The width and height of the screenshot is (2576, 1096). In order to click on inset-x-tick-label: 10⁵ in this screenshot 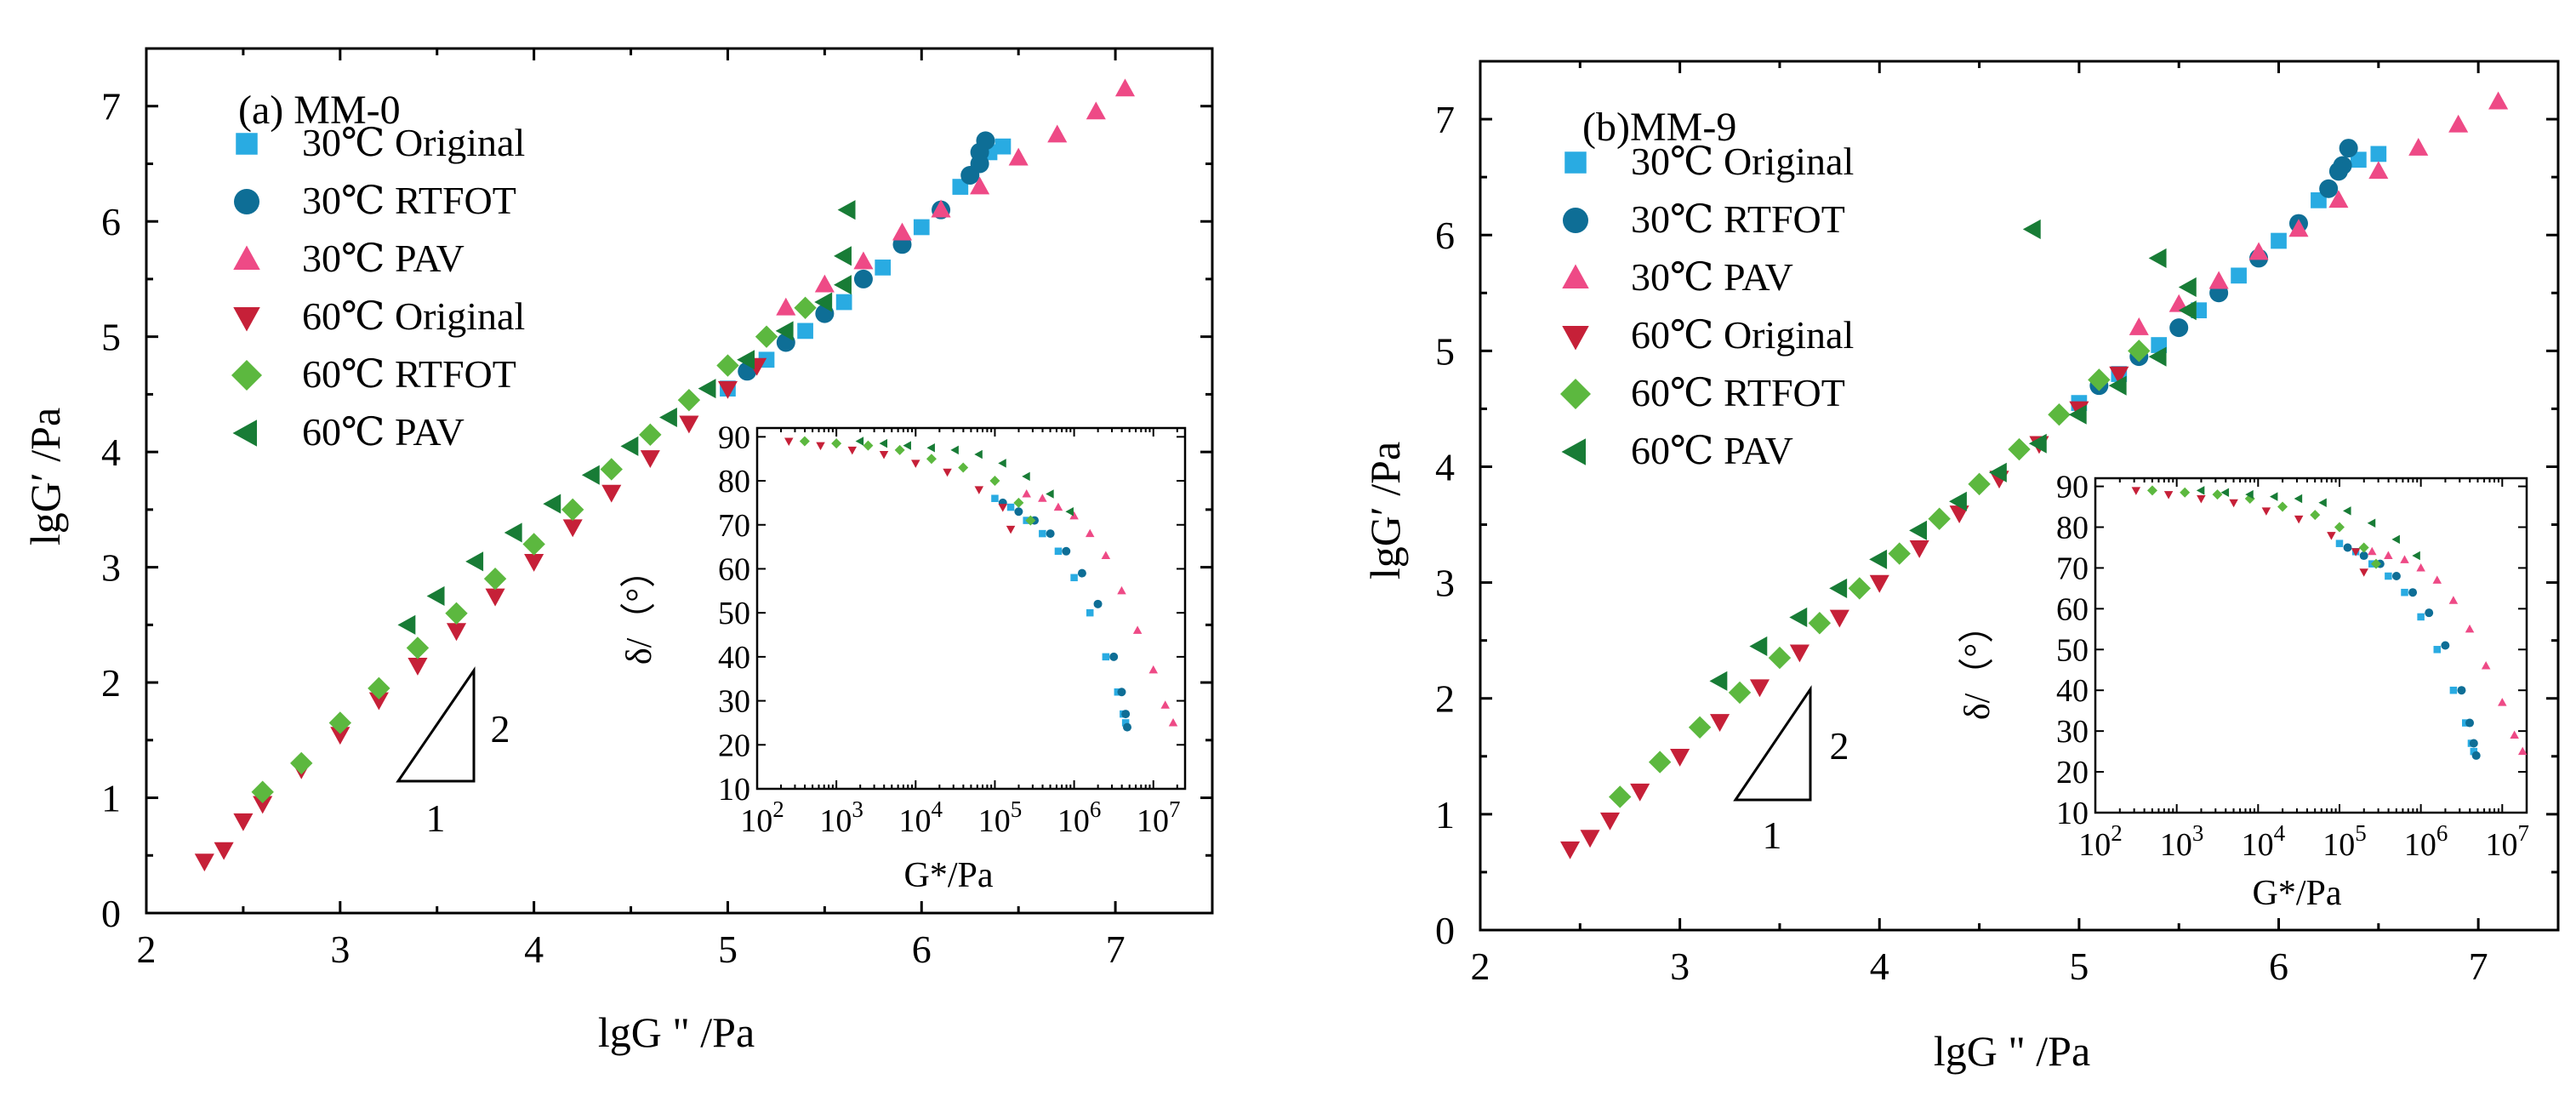, I will do `click(1001, 818)`.